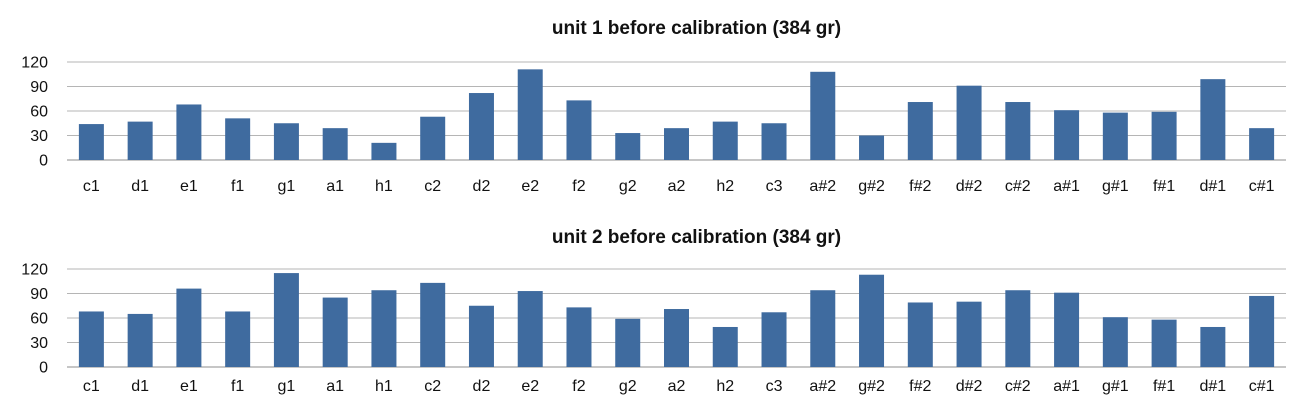 This screenshot has height=410, width=1316. I want to click on x-tick-label: g#1, so click(1115, 386).